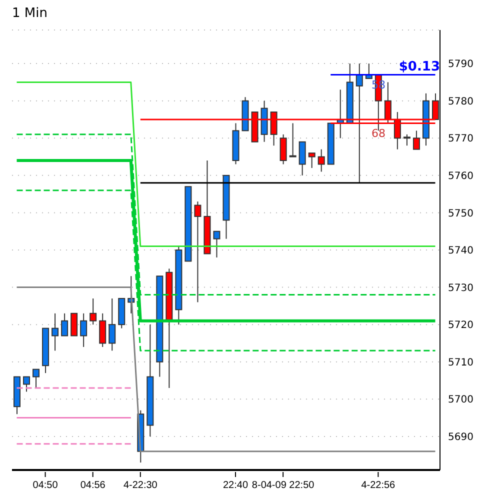 Image resolution: width=496 pixels, height=495 pixels. Describe the element at coordinates (378, 485) in the screenshot. I see `x-tick-label: 4-22:56` at that location.